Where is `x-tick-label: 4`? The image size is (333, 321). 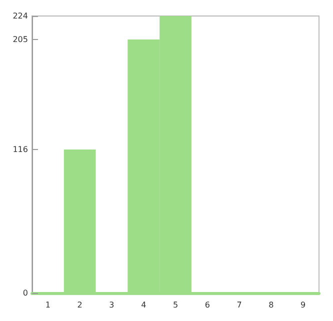
x-tick-label: 4 is located at coordinates (143, 305).